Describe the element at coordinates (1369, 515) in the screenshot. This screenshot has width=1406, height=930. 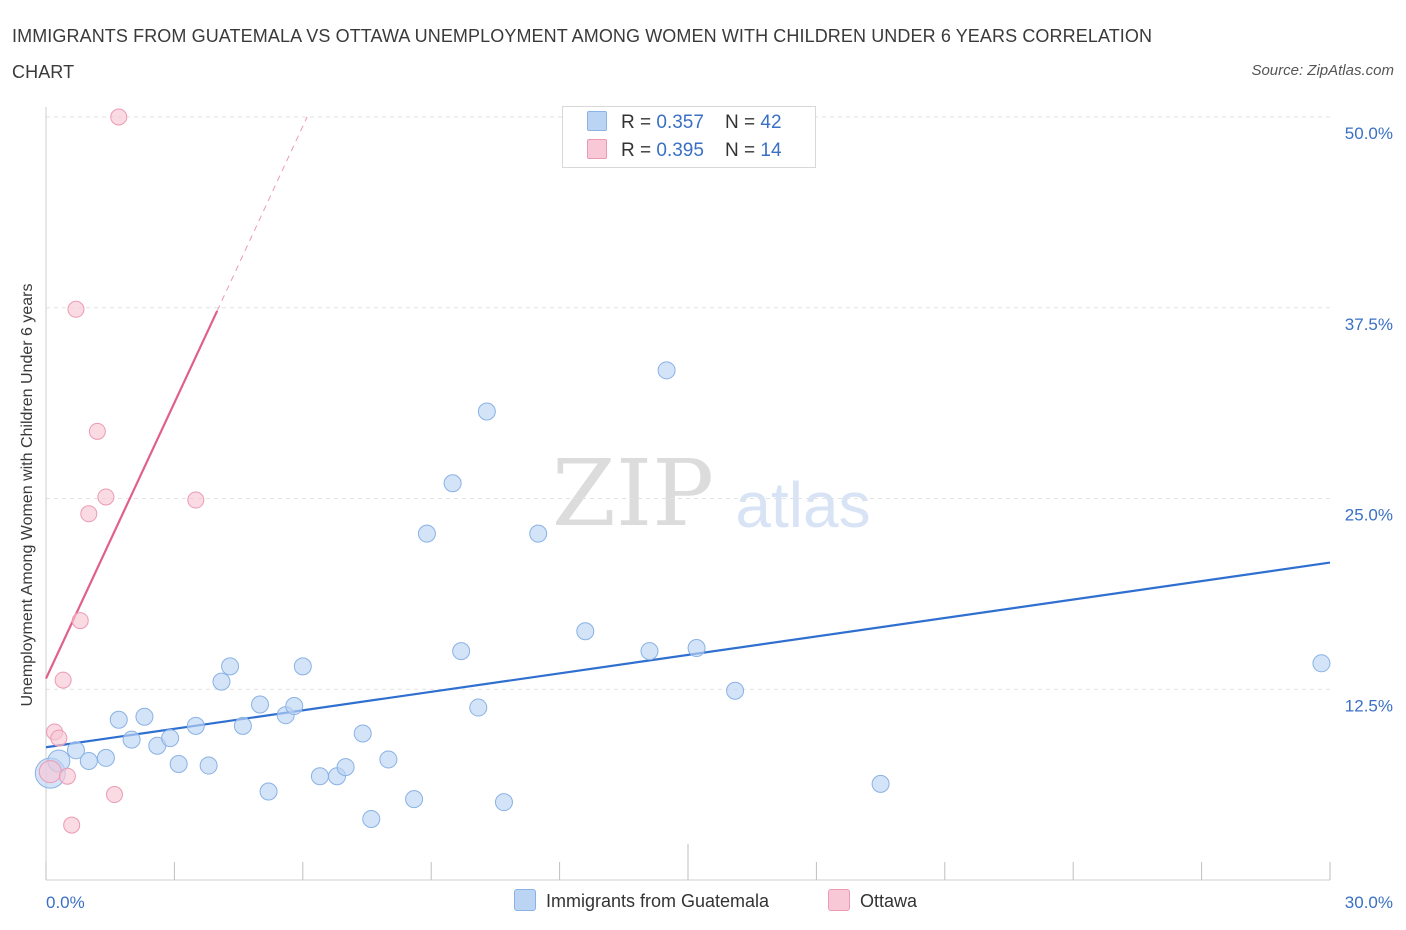
I see `y-tick-label: 25.0%` at that location.